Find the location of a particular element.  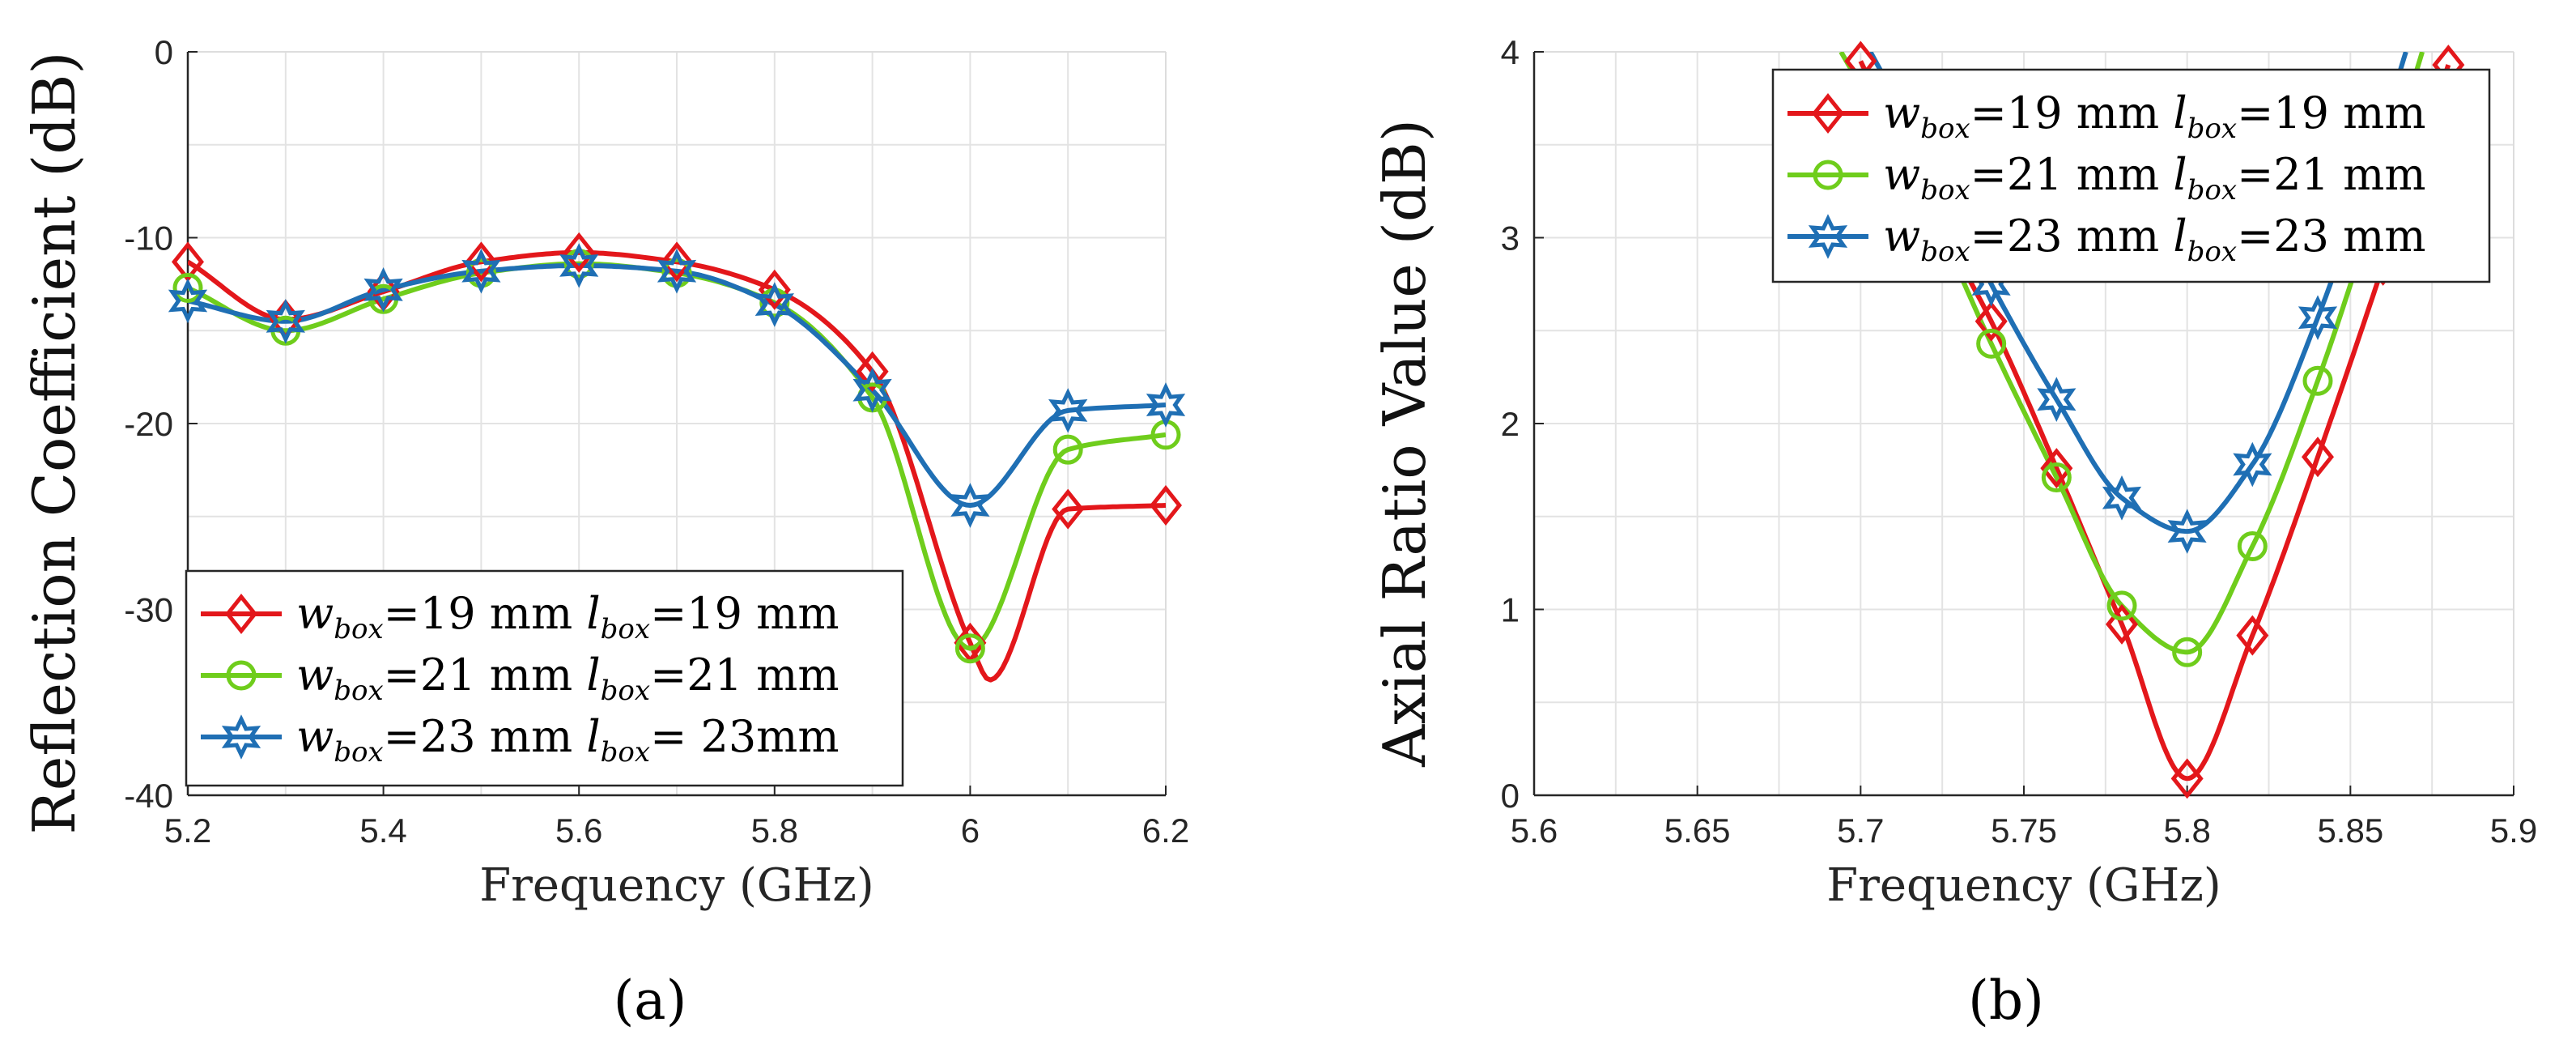

y-tick-label: -40 is located at coordinates (148, 796).